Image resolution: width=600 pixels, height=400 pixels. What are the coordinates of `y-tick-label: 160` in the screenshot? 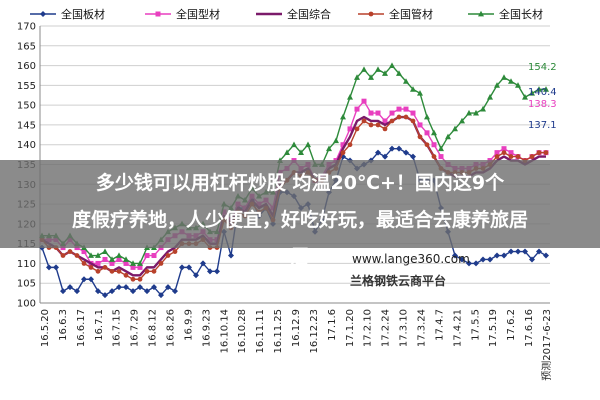 It's located at (26, 66).